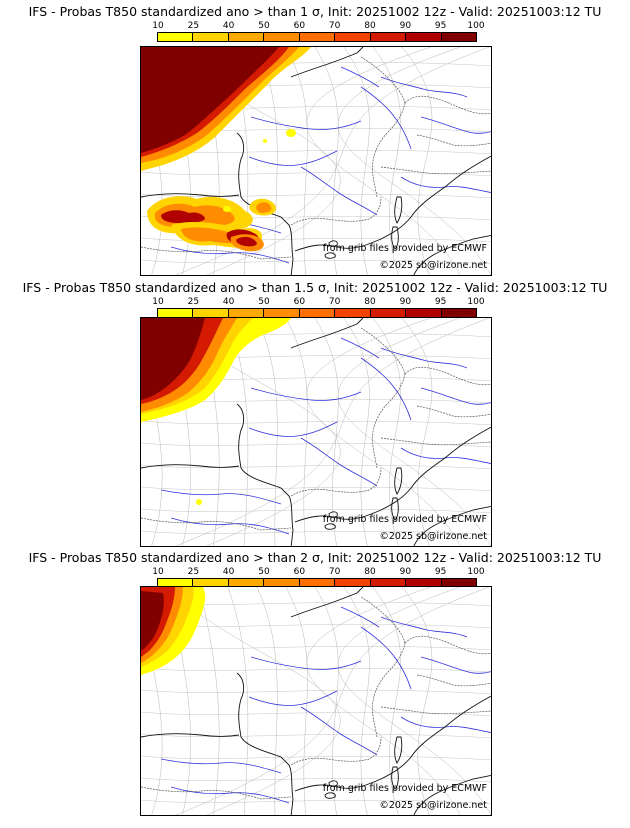 Image resolution: width=630 pixels, height=828 pixels. I want to click on probability-shading, so click(226, 149).